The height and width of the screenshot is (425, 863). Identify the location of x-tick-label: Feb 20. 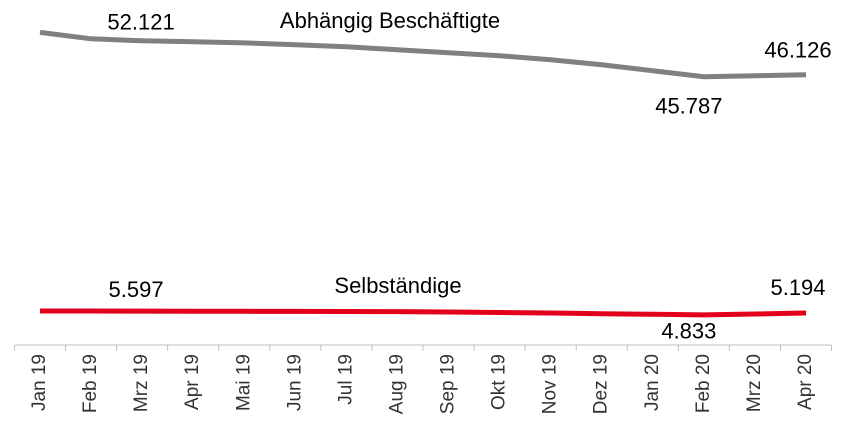
(703, 383).